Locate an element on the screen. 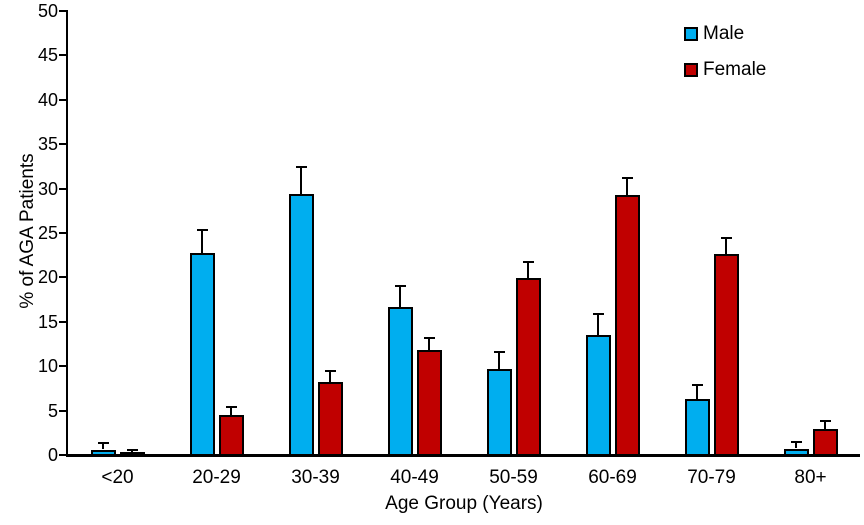 The width and height of the screenshot is (864, 525). x-axis is located at coordinates (463, 455).